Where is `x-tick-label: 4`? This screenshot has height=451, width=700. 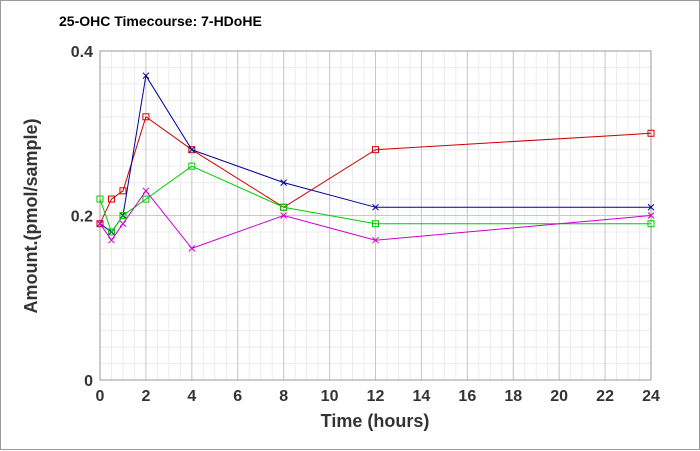 x-tick-label: 4 is located at coordinates (191, 396).